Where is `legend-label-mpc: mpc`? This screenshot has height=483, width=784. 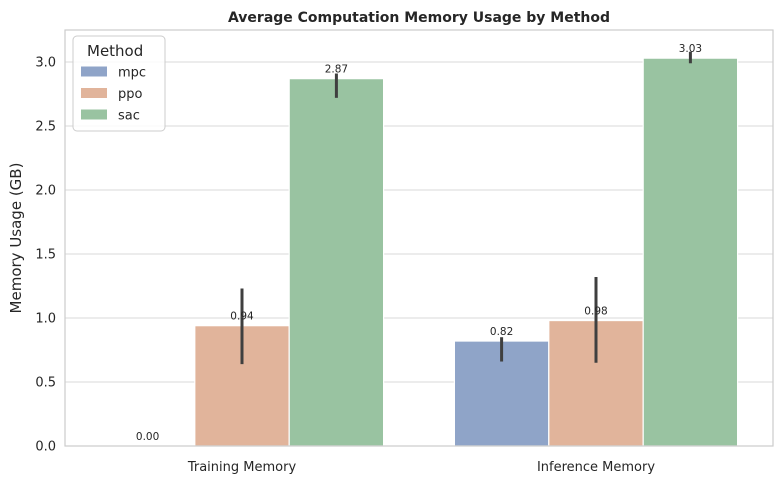
legend-label-mpc: mpc is located at coordinates (132, 73).